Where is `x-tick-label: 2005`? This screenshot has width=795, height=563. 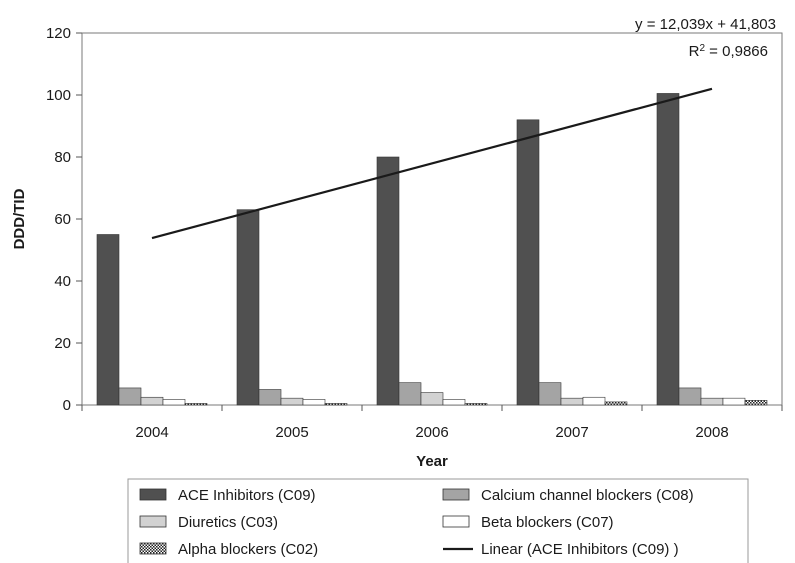 x-tick-label: 2005 is located at coordinates (291, 432).